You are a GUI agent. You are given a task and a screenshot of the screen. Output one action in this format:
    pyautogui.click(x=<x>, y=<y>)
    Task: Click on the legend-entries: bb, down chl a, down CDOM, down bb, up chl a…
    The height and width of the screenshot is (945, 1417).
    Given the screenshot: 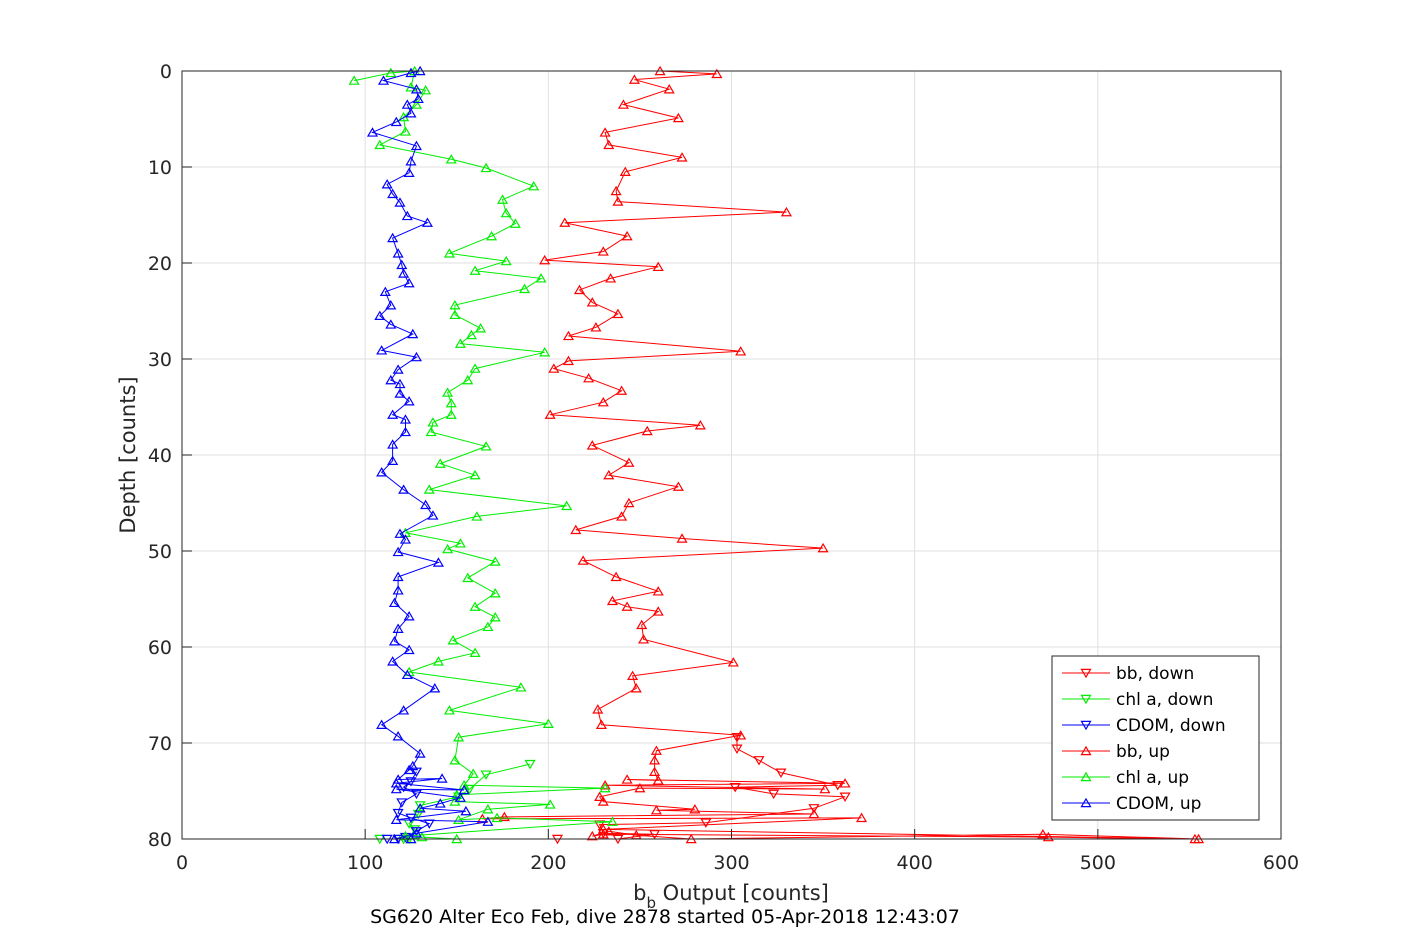 What is the action you would take?
    pyautogui.click(x=1144, y=739)
    